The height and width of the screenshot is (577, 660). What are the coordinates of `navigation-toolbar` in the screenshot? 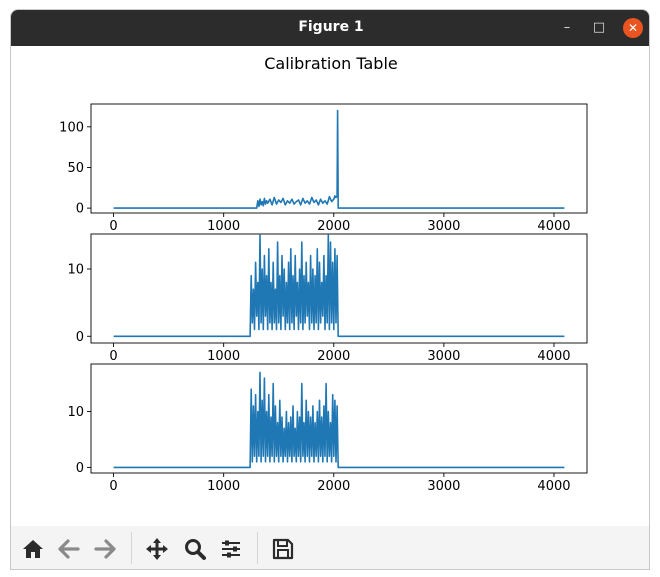 It's located at (330, 547).